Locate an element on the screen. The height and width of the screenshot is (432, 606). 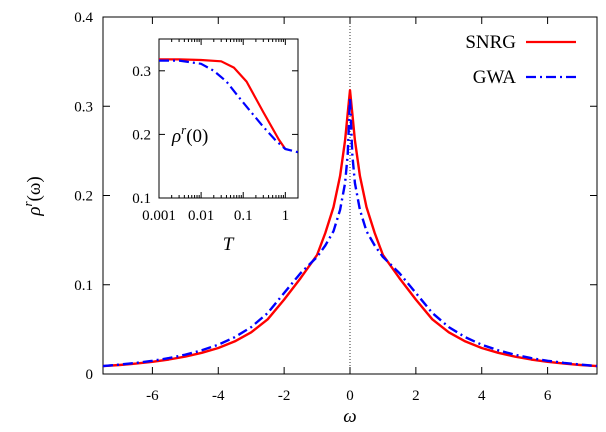
inset-background is located at coordinates (228, 118).